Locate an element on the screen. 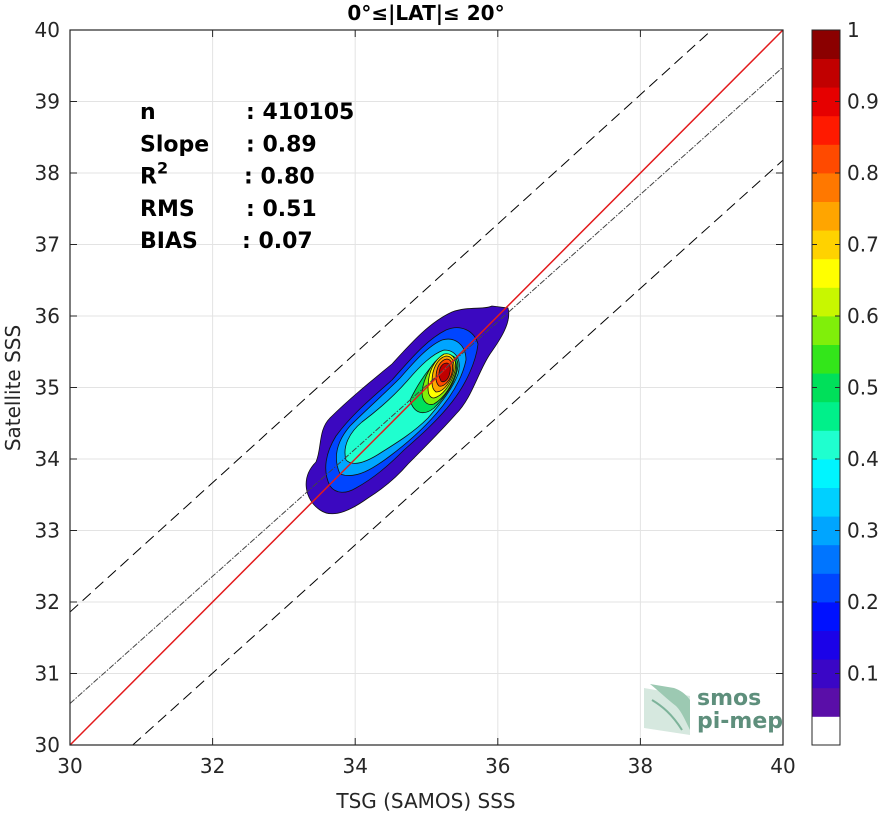  stat-value: : 0.51 is located at coordinates (281, 209).